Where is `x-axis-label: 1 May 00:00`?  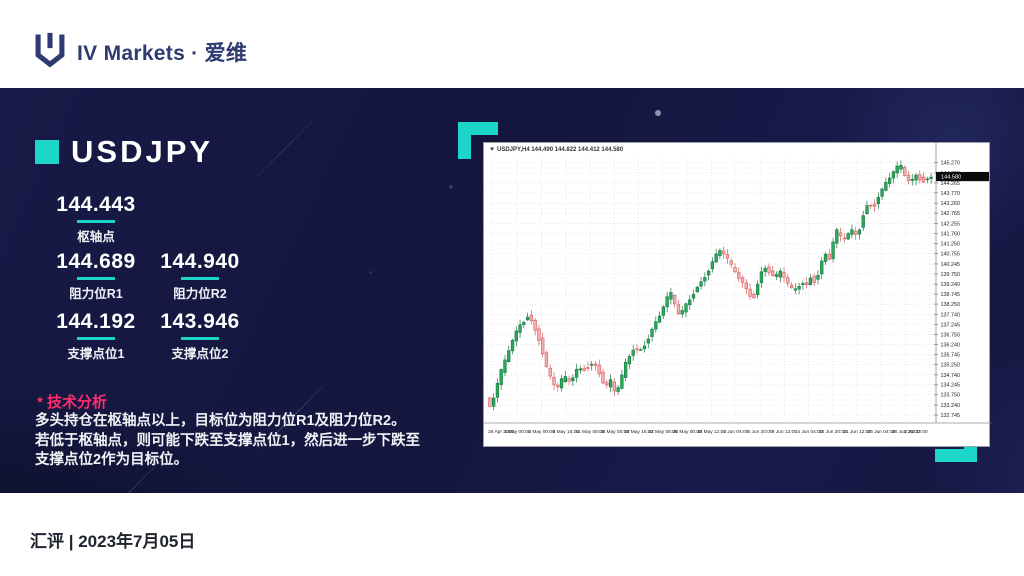
x-axis-label: 1 May 00:00 is located at coordinates (517, 432).